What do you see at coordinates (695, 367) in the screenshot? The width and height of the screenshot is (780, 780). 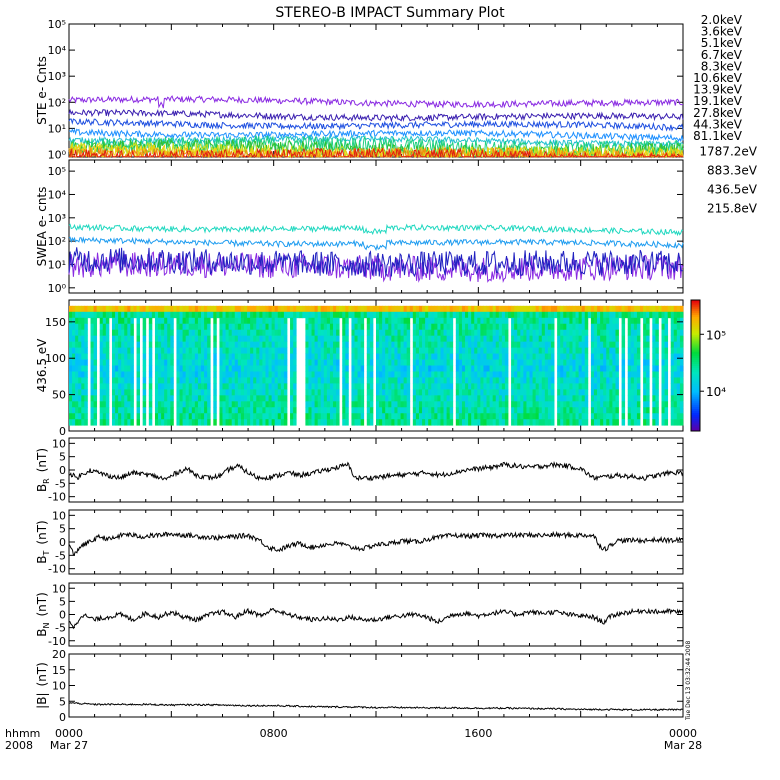 I see `colorbar-band` at bounding box center [695, 367].